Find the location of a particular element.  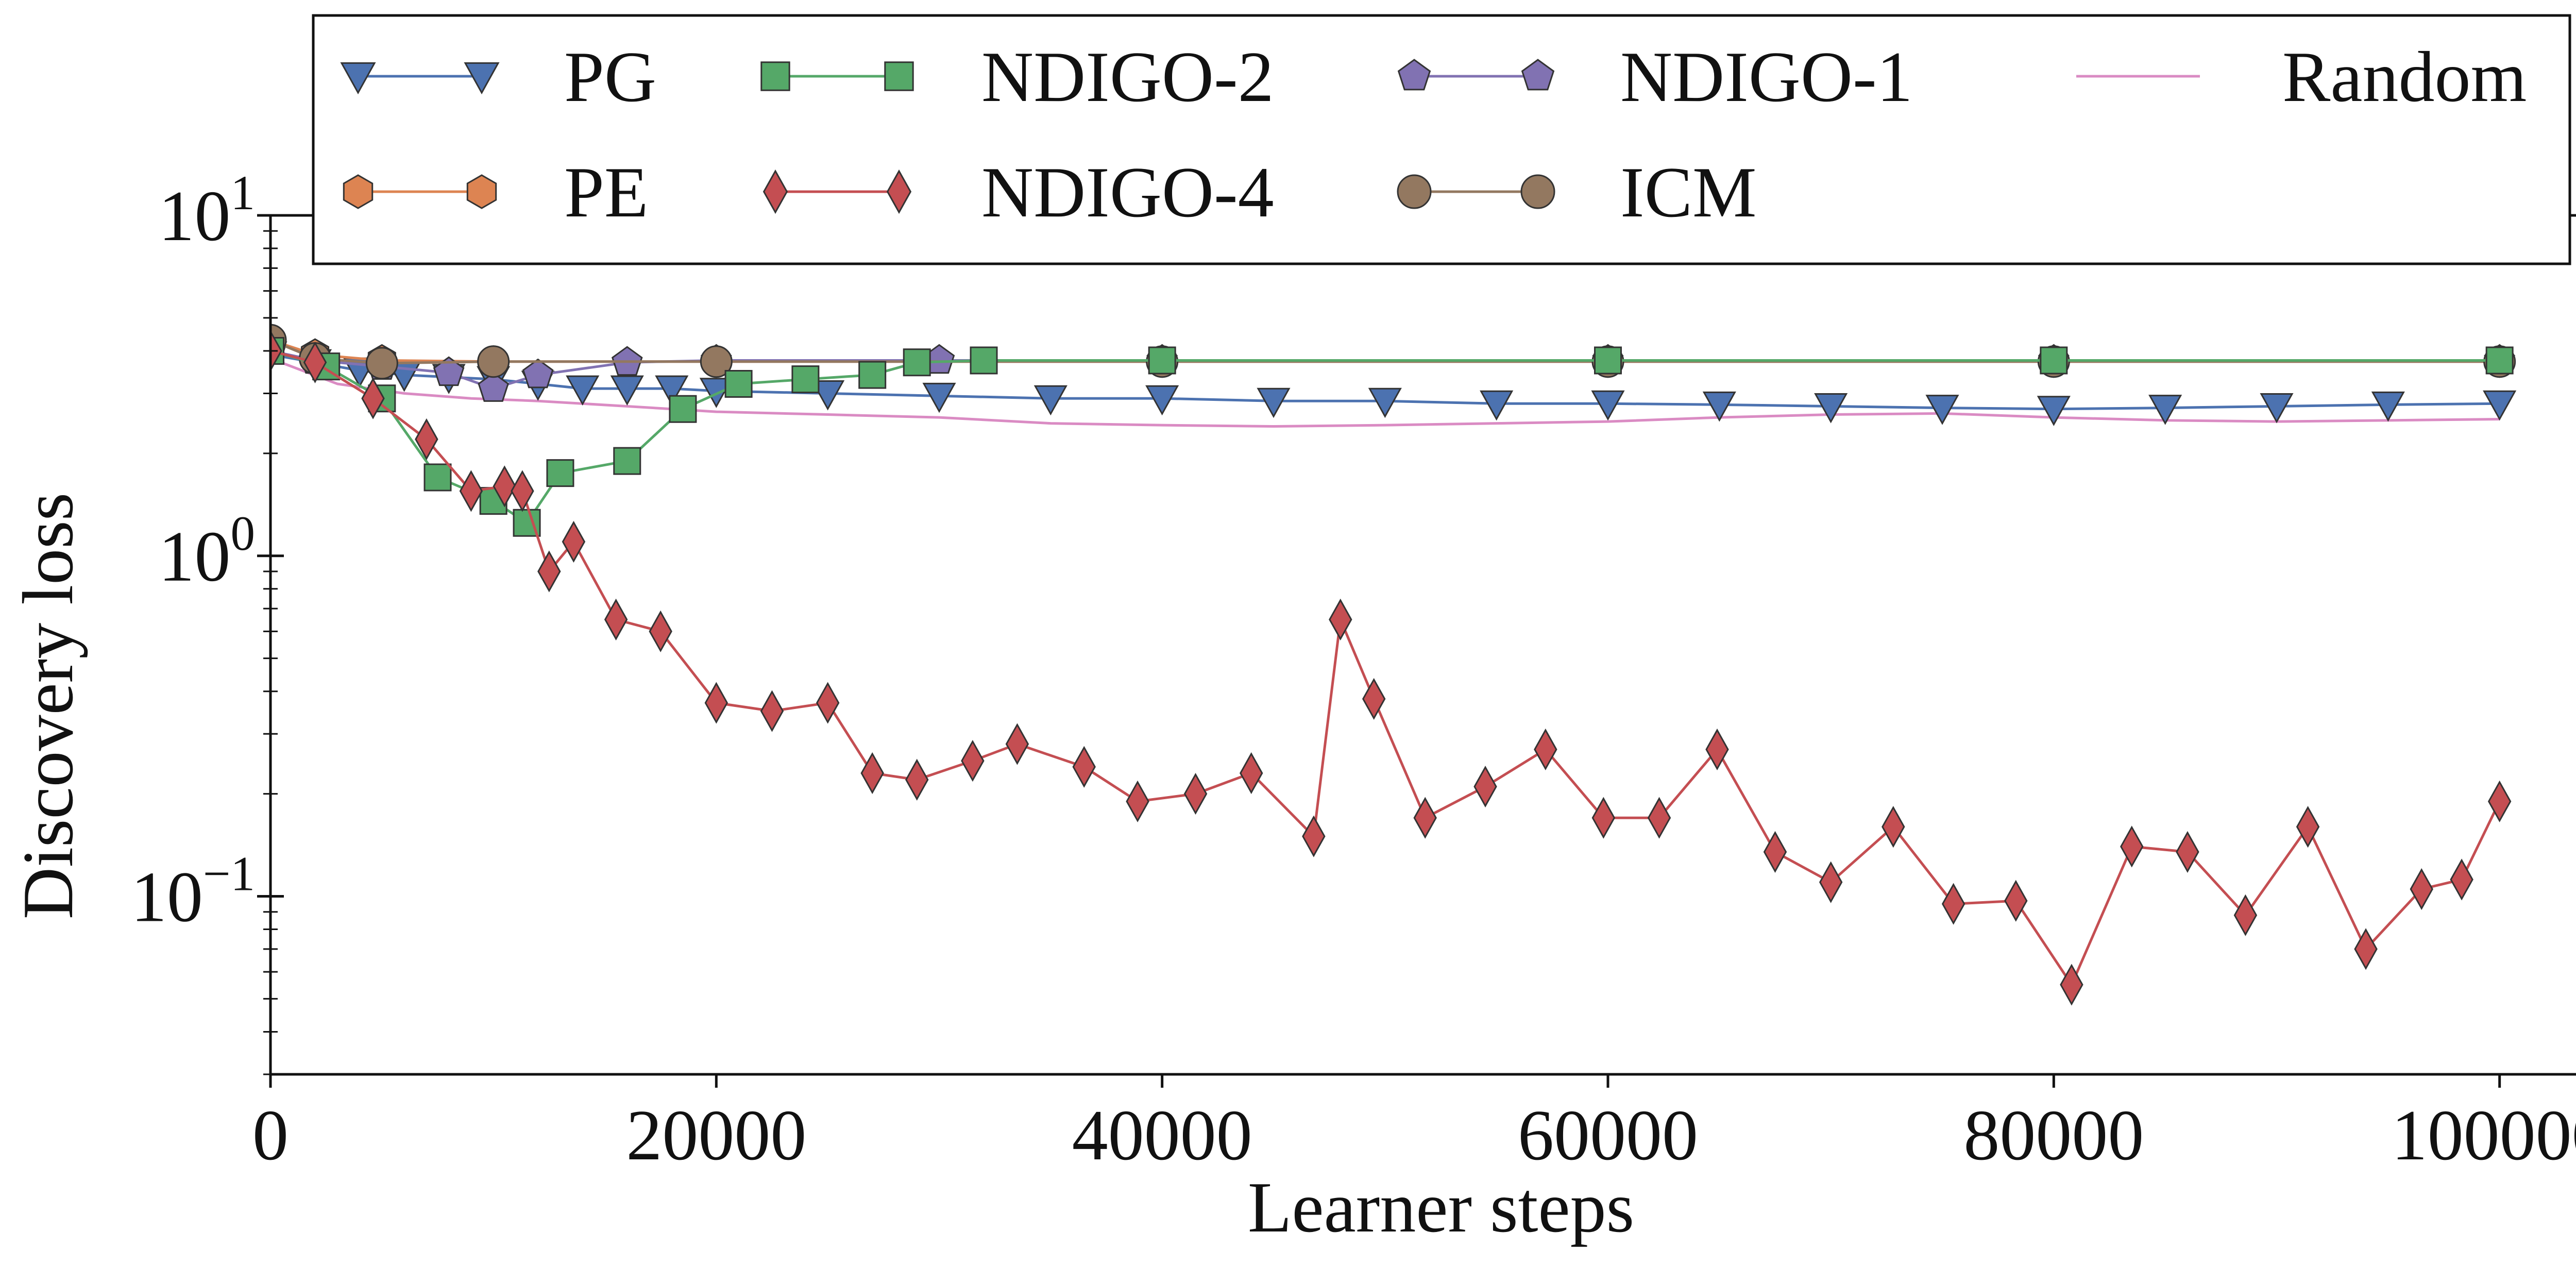

series-pg is located at coordinates (1394, 383).